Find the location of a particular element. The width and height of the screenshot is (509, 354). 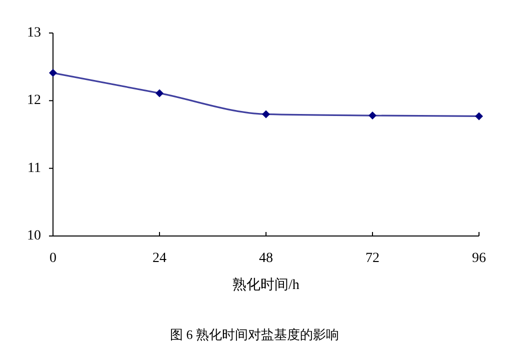

x-axis-title: 熟化时间/h is located at coordinates (266, 285).